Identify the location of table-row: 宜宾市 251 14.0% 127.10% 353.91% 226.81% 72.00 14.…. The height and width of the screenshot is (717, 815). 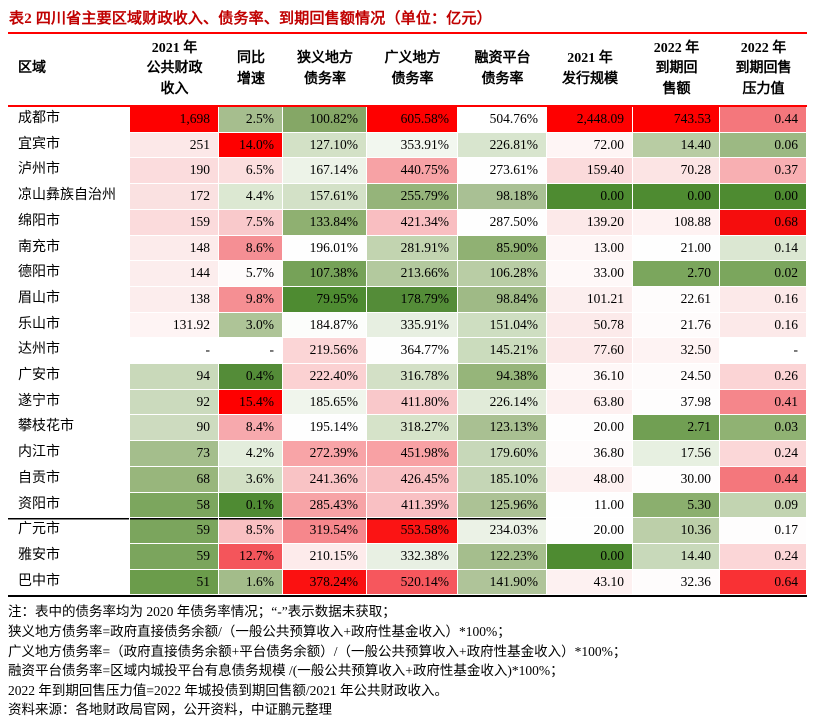
(407, 145).